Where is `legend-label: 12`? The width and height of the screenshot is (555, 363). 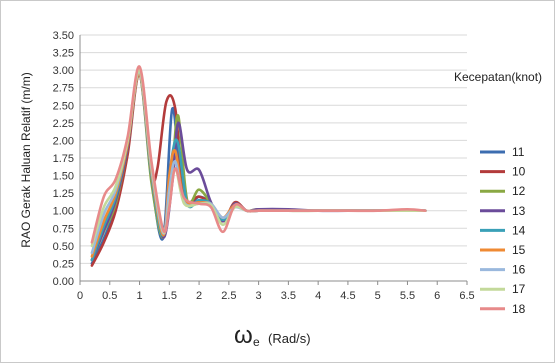 legend-label: 12 is located at coordinates (519, 191).